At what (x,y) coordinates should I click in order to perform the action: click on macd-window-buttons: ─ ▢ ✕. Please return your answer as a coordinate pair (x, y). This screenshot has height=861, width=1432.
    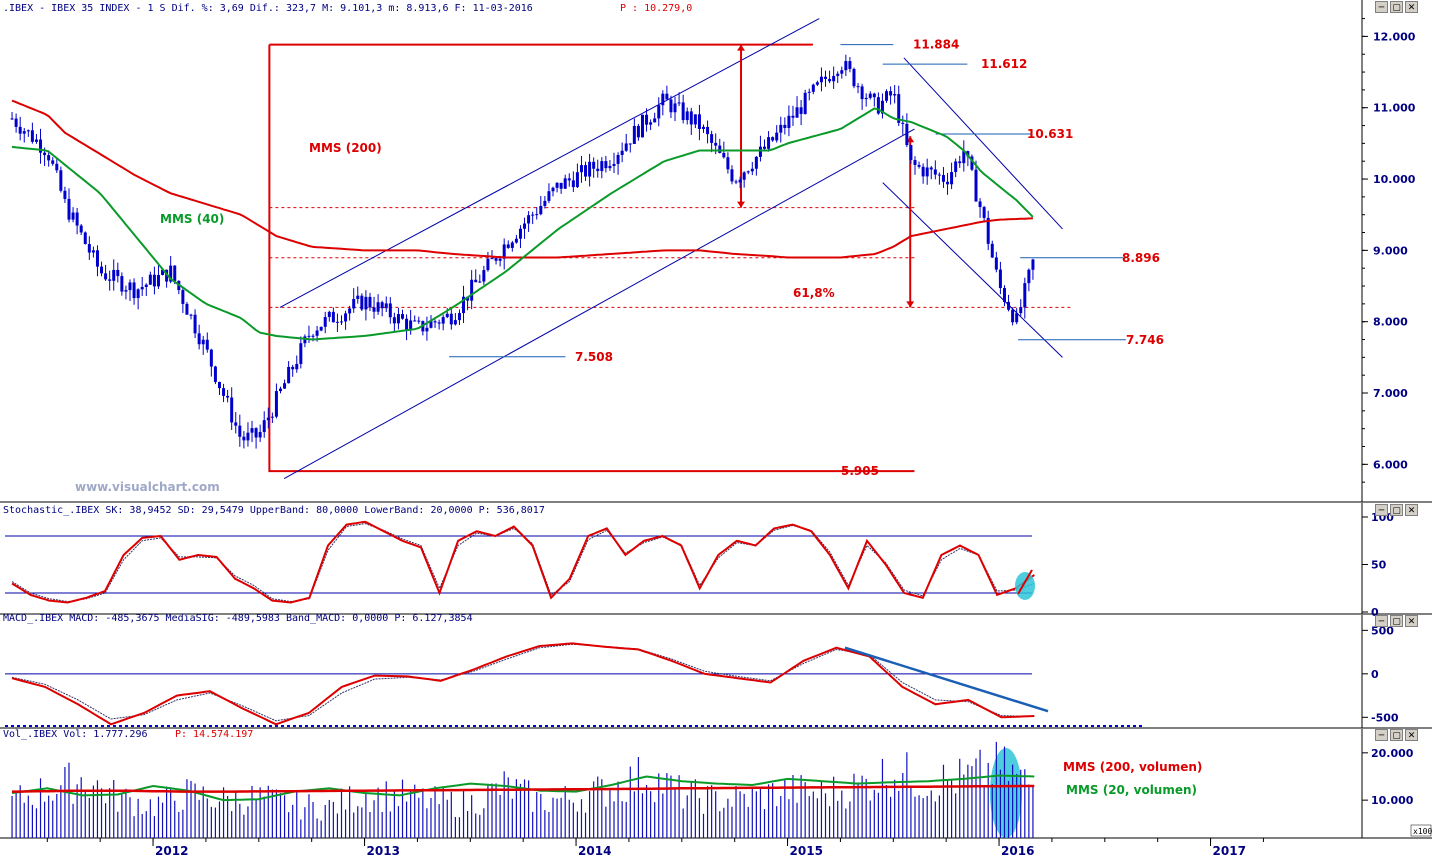
    Looking at the image, I should click on (1396, 621).